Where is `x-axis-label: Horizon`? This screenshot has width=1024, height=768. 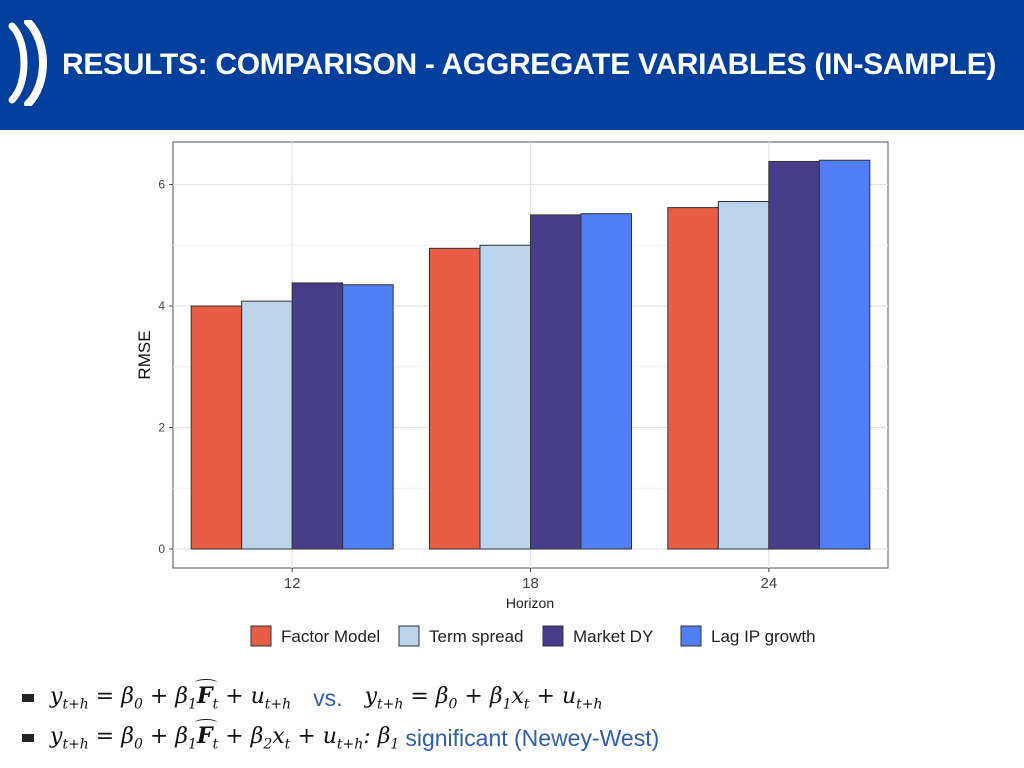 x-axis-label: Horizon is located at coordinates (530, 603).